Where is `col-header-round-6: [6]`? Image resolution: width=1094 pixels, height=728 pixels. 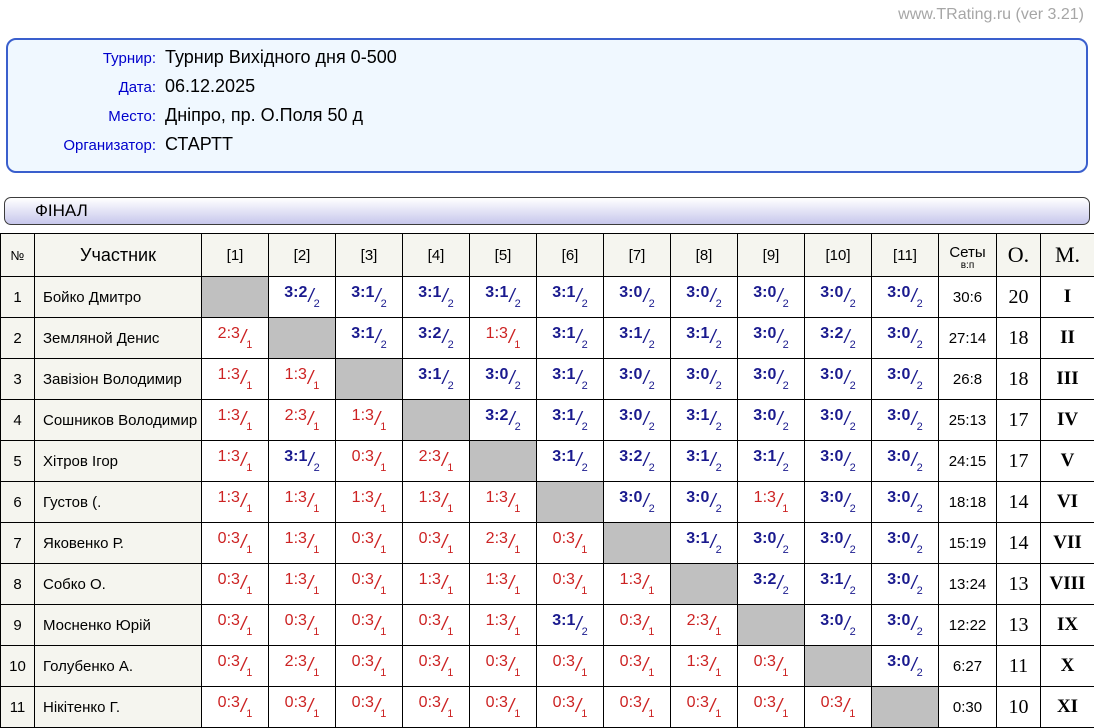
col-header-round-6: [6] is located at coordinates (570, 255).